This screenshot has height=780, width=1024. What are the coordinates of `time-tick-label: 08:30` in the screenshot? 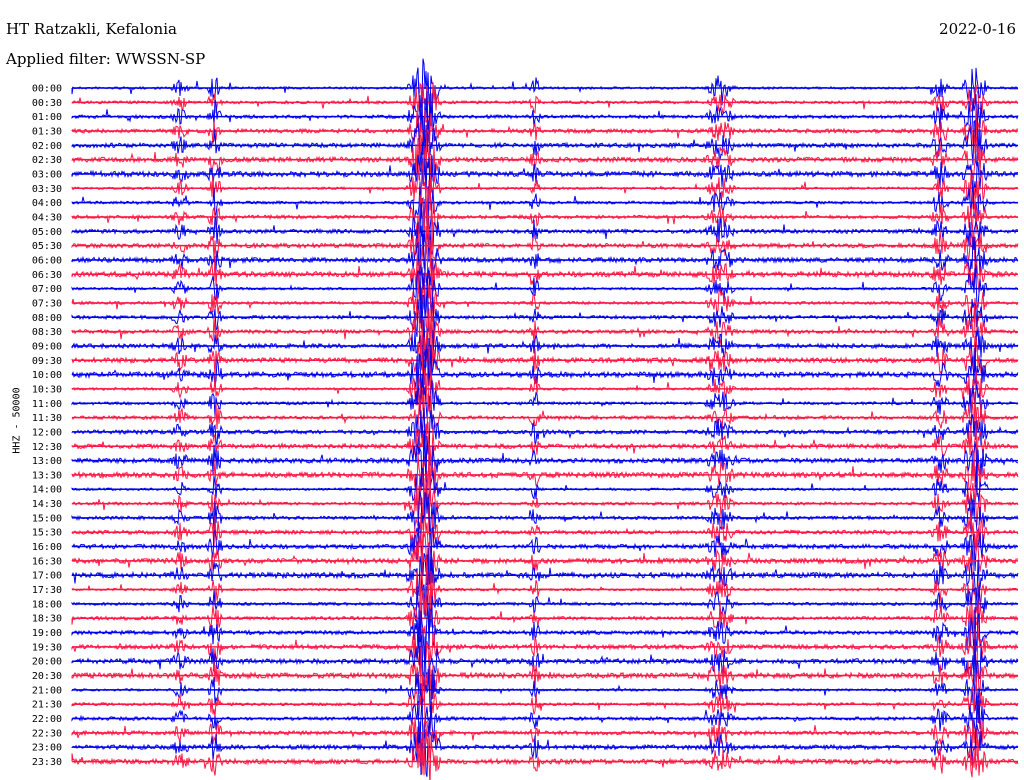 It's located at (47, 332).